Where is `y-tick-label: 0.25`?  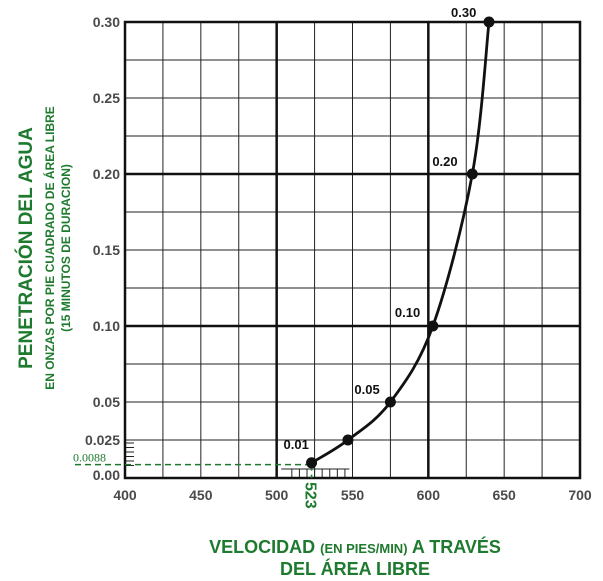
y-tick-label: 0.25 is located at coordinates (106, 98).